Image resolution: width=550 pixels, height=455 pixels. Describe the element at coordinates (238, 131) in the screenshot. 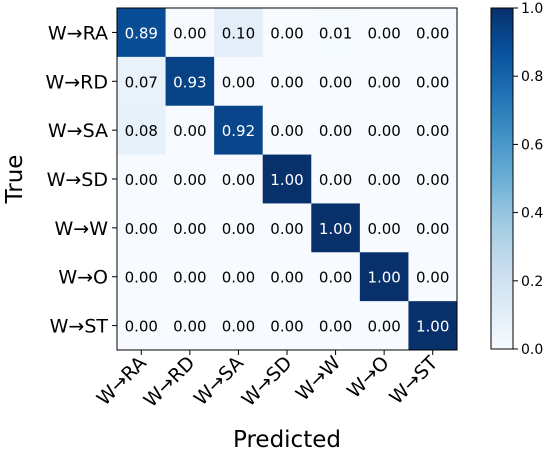

I see `cell-value-label: 0.92` at that location.